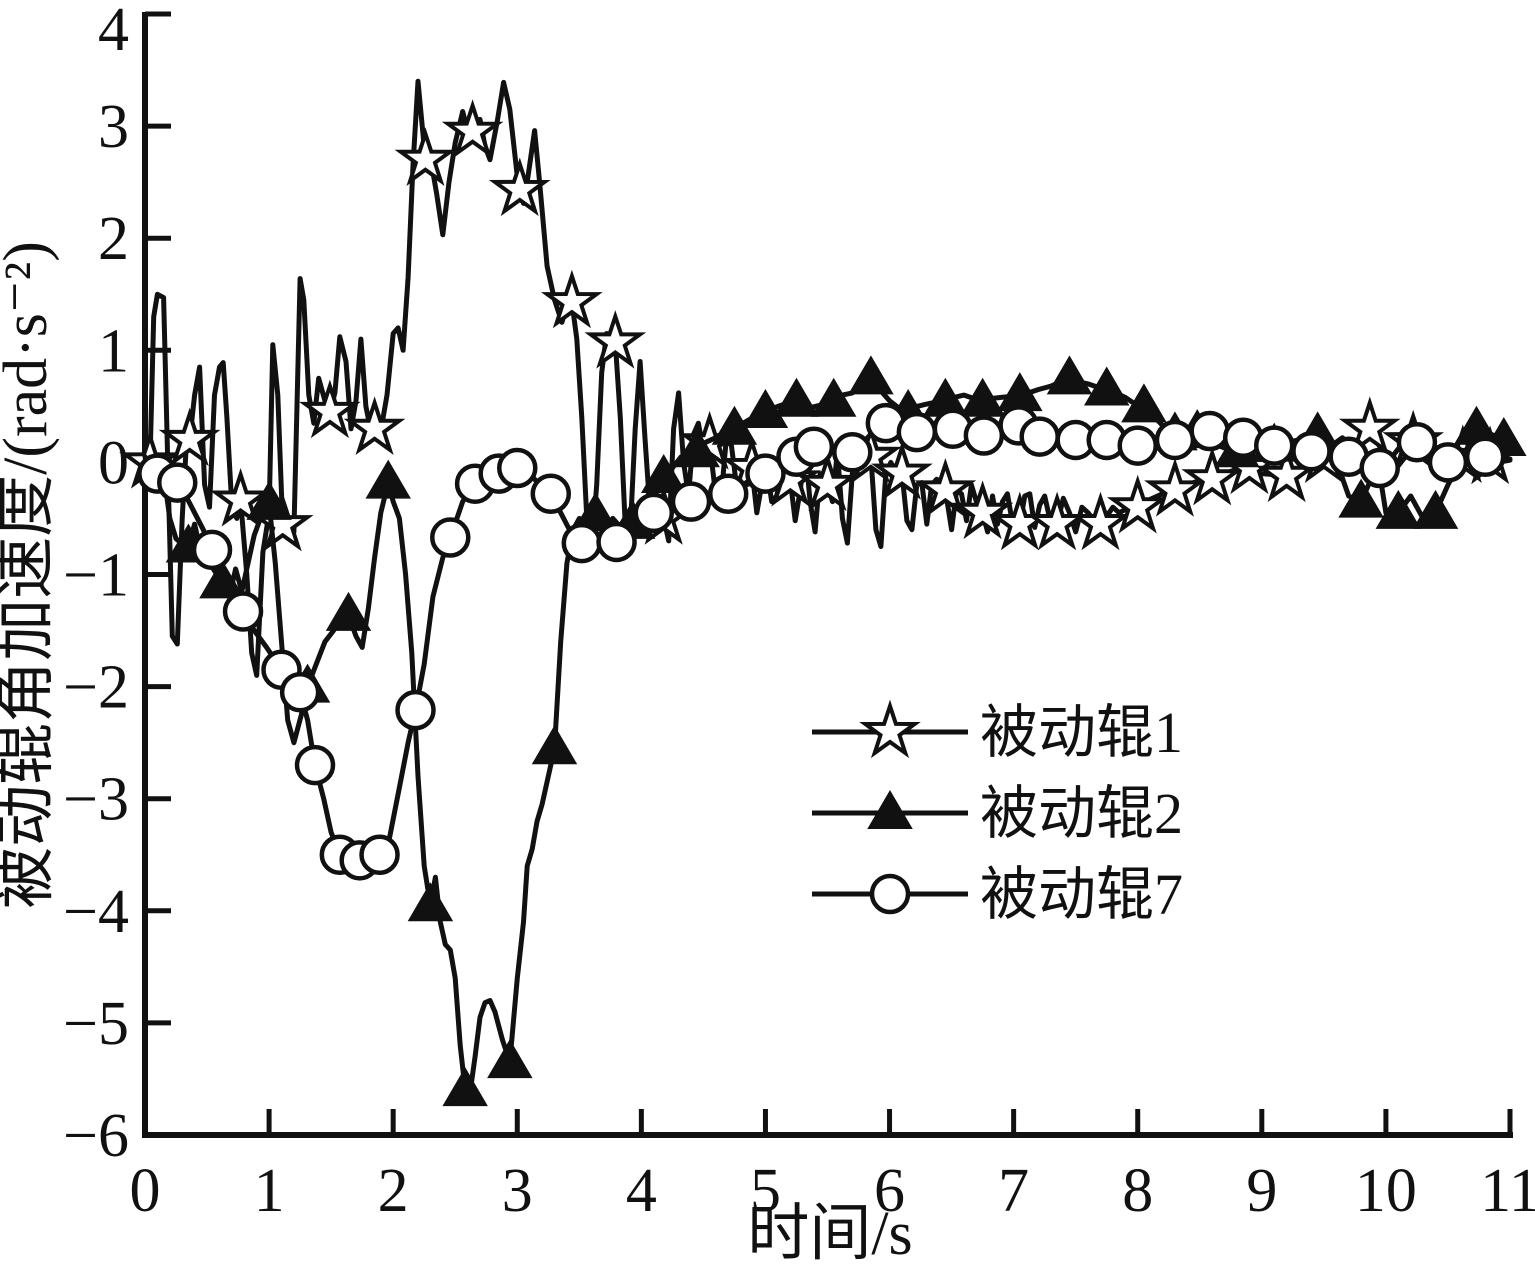  I want to click on x-tick-label: 0, so click(145, 1191).